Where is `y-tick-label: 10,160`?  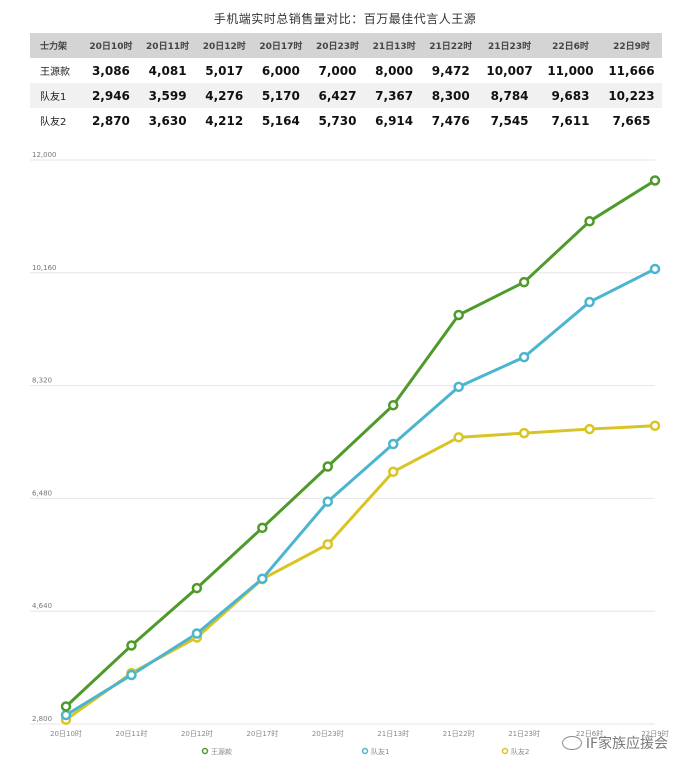 y-tick-label: 10,160 is located at coordinates (44, 268).